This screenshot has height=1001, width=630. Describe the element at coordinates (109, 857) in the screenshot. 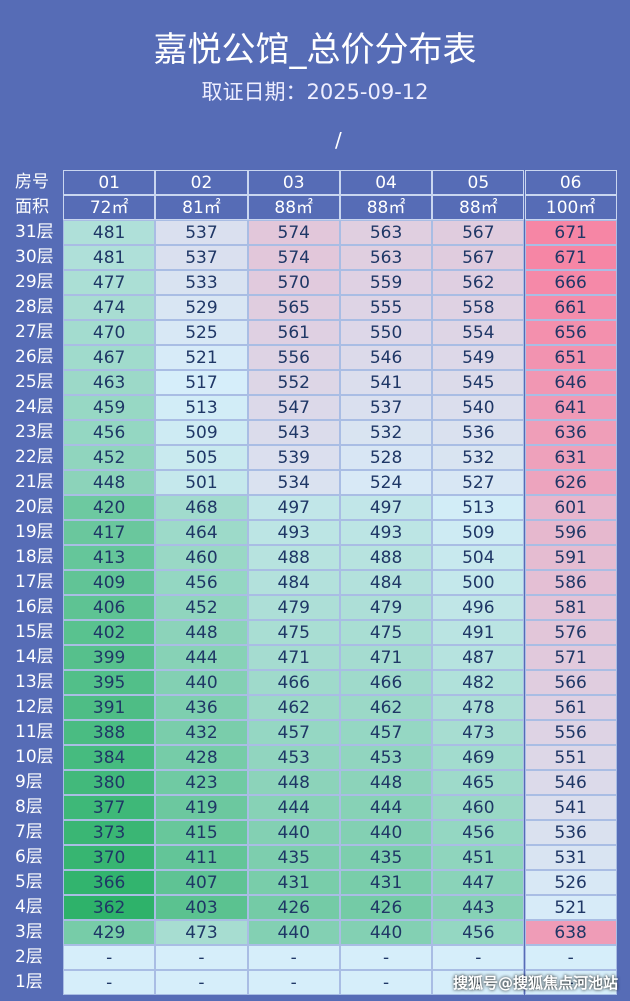

I see `price-cell: 370` at that location.